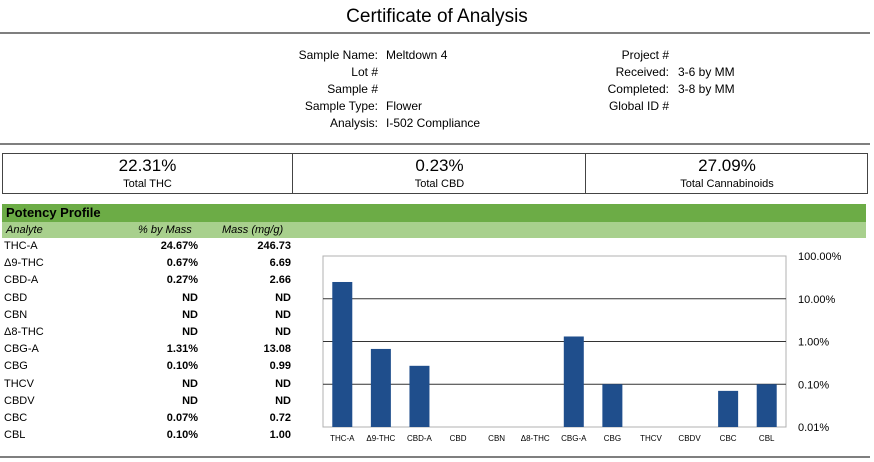  Describe the element at coordinates (150, 384) in the screenshot. I see `table-row: THCV ND ND` at that location.